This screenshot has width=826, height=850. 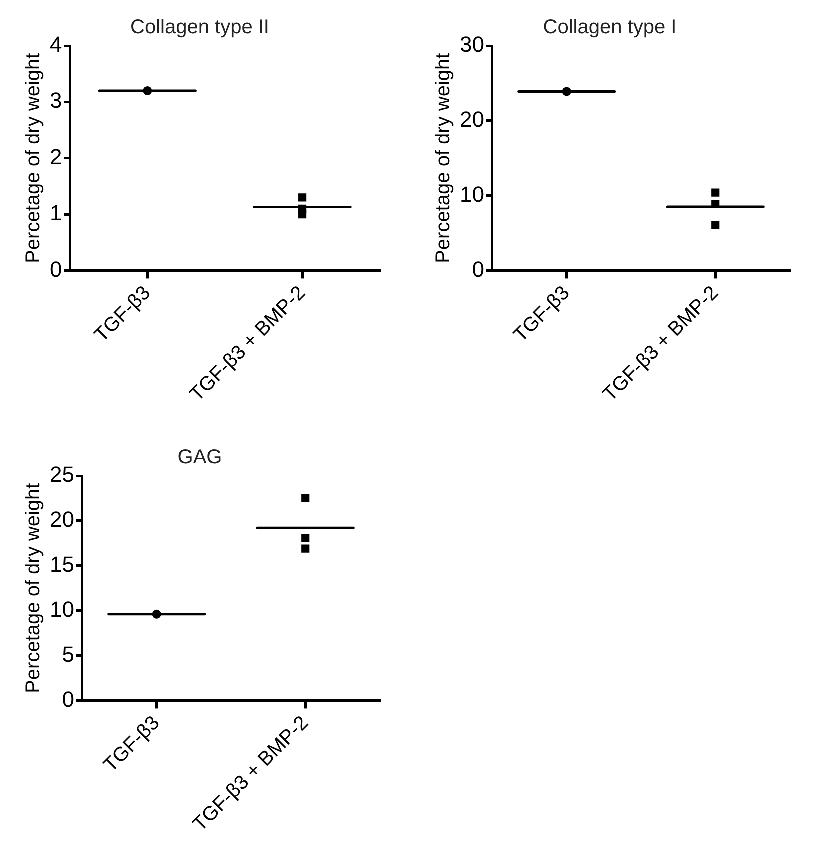 I want to click on y-tick-label: 30, so click(x=472, y=45).